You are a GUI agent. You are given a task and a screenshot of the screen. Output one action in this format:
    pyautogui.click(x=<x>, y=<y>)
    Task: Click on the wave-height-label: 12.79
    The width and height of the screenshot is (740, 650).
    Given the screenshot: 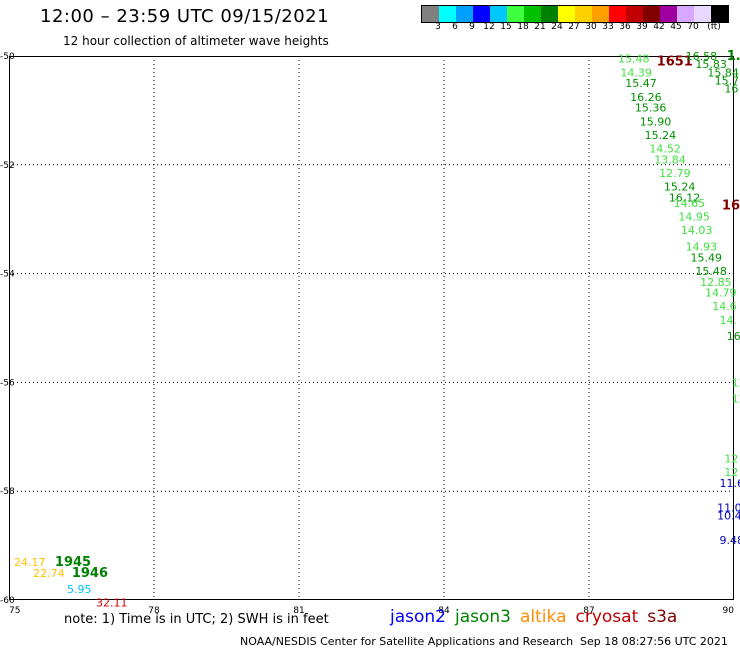 What is the action you would take?
    pyautogui.click(x=675, y=173)
    